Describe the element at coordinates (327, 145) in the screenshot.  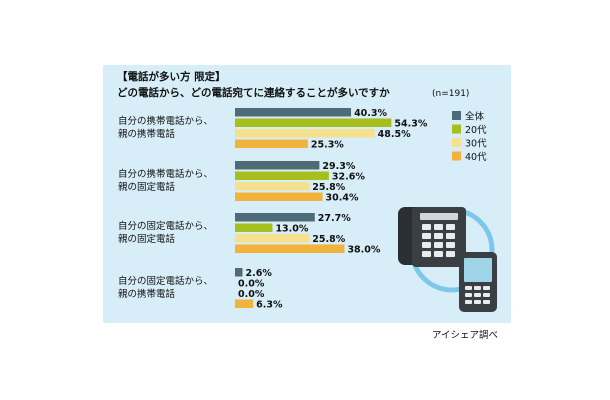
I see `data-label: 25.3%` at that location.